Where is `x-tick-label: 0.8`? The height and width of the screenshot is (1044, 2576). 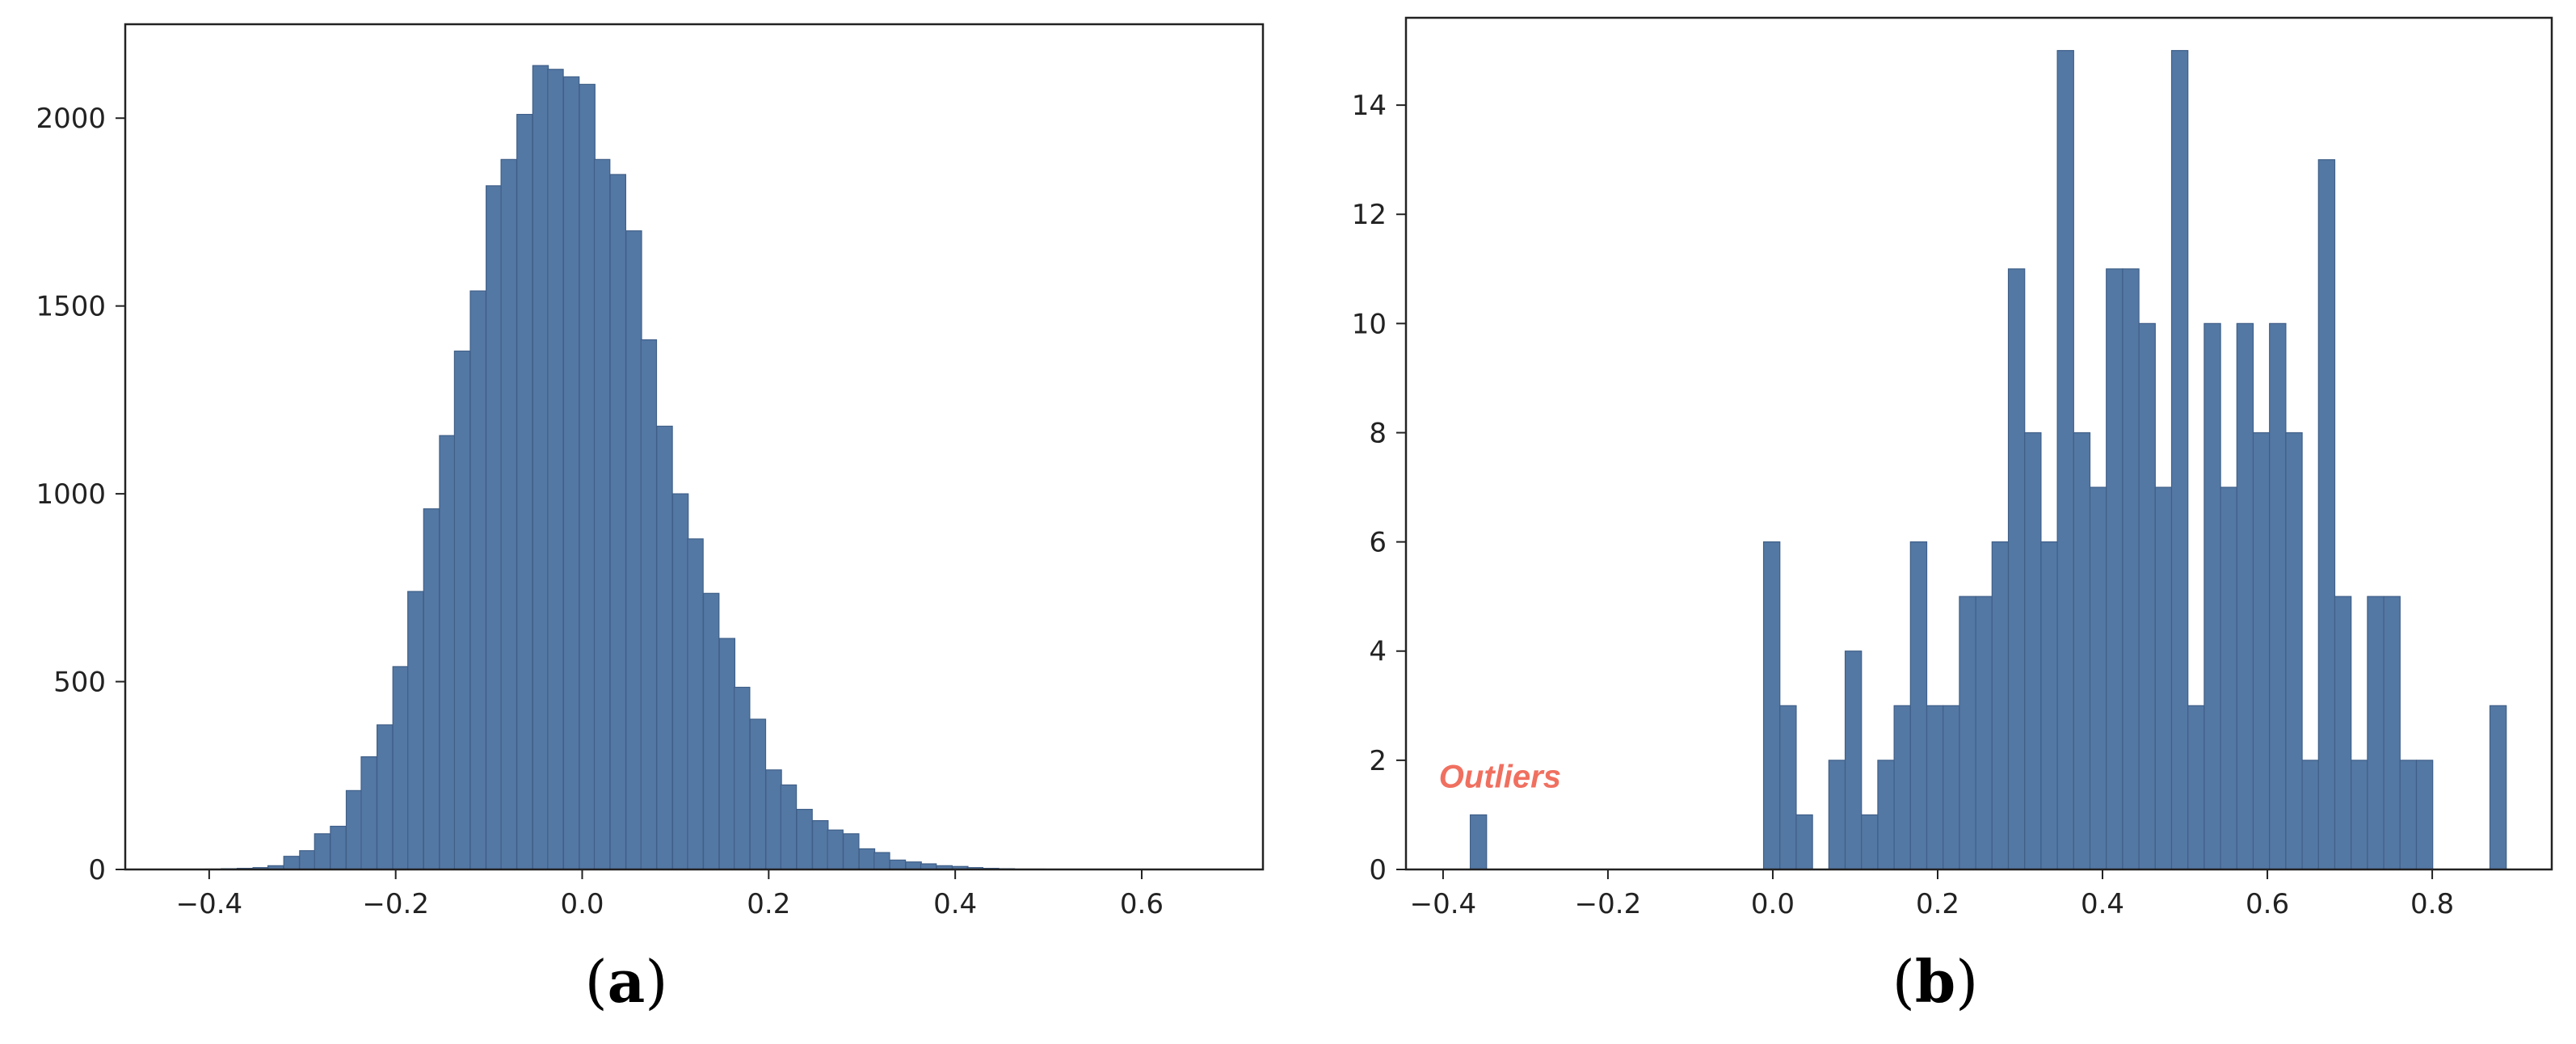
x-tick-label: 0.8 is located at coordinates (2432, 904).